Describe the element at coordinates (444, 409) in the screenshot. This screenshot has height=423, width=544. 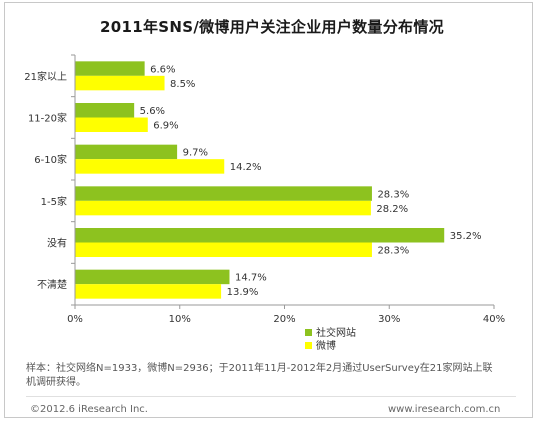
I see `website-url: www.iresearch.com.cn` at that location.